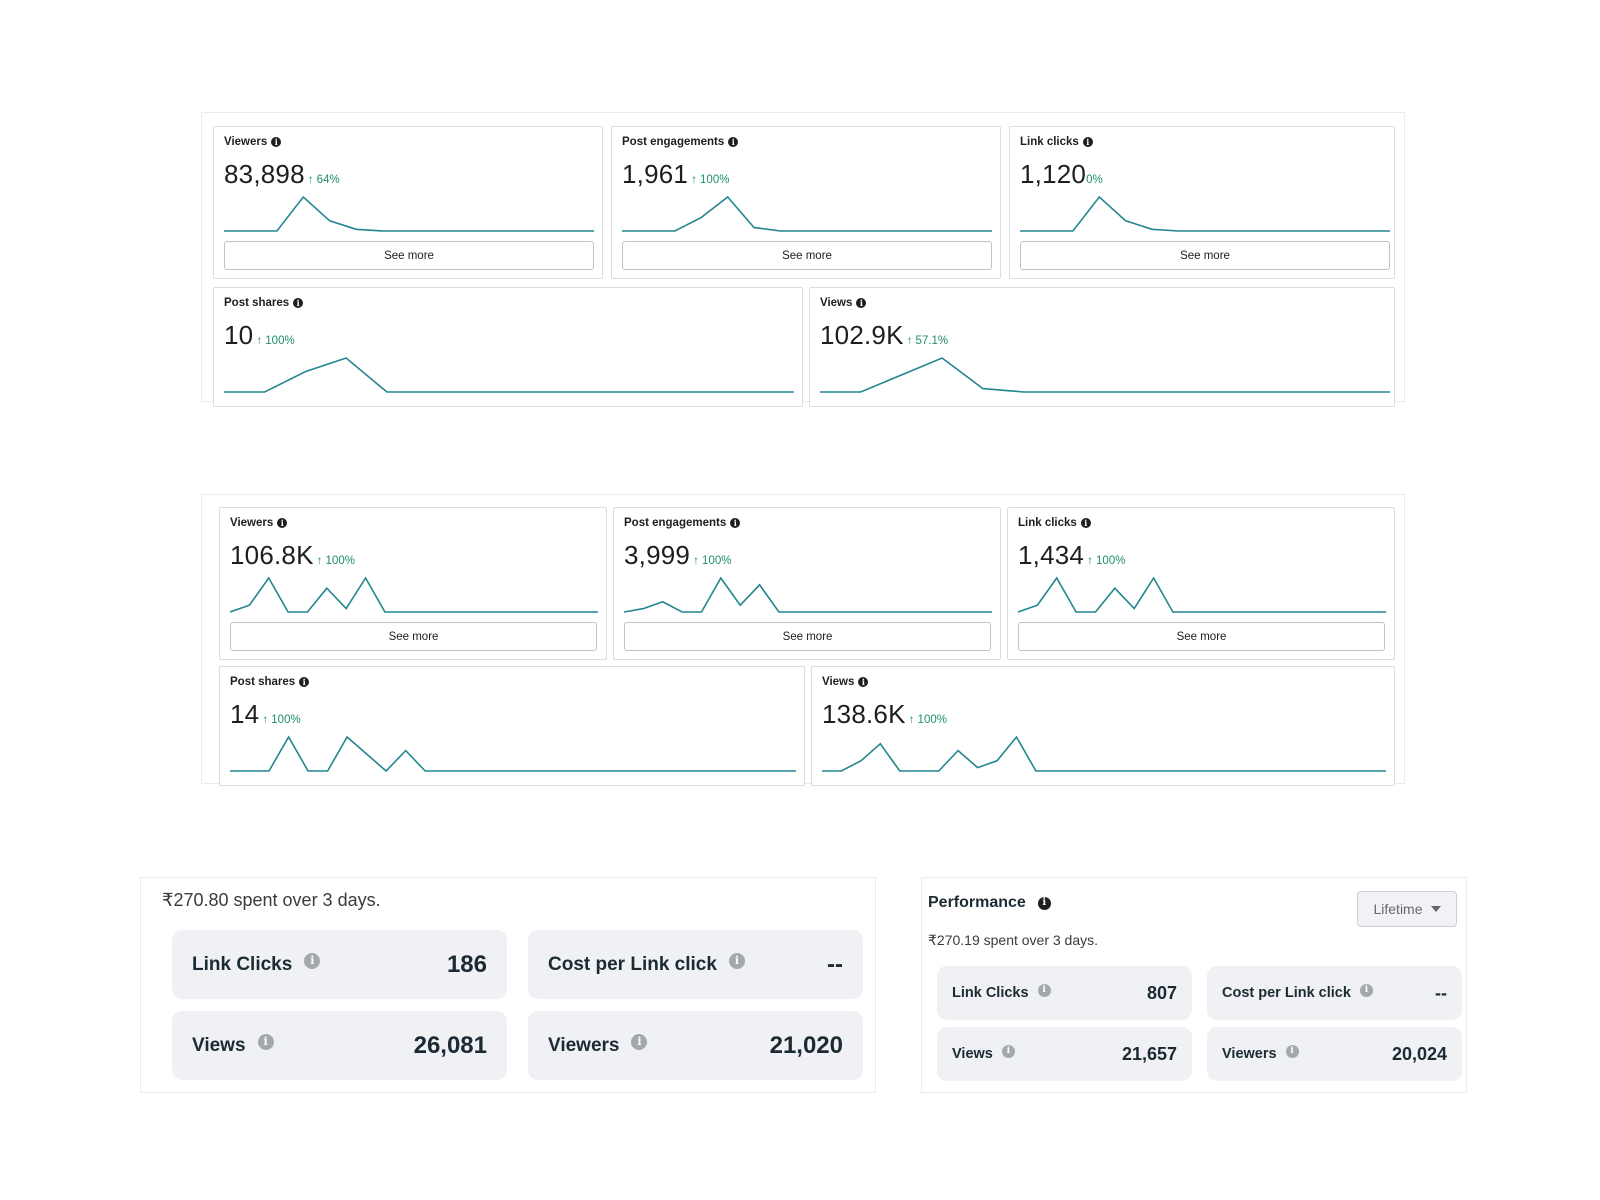 Image resolution: width=1600 pixels, height=1200 pixels. What do you see at coordinates (339, 964) in the screenshot?
I see `metric-tile-link-clicks: Link Clicks i 186` at bounding box center [339, 964].